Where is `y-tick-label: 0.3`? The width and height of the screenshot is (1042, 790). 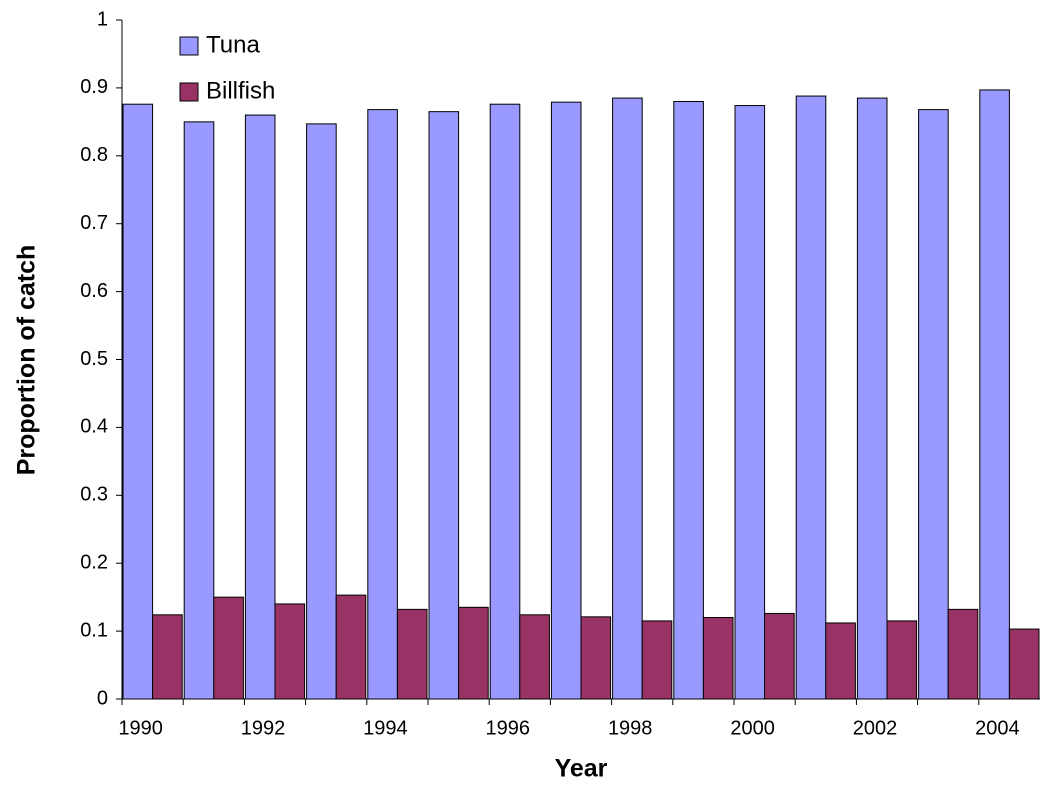
y-tick-label: 0.3 is located at coordinates (94, 495).